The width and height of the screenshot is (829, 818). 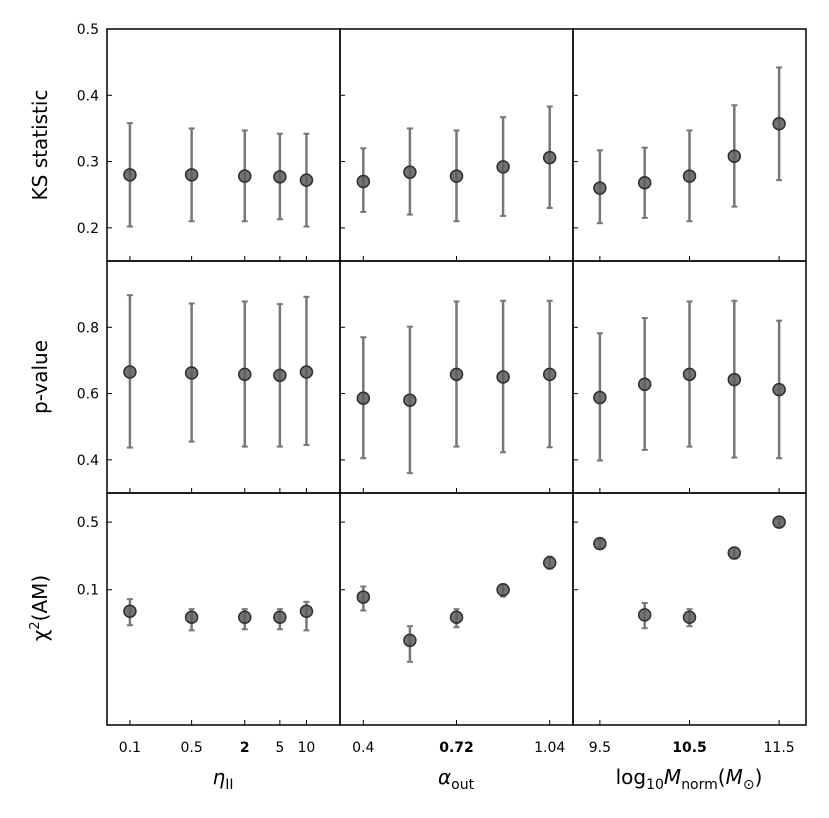 What do you see at coordinates (689, 748) in the screenshot?
I see `x-tick-label: 10.5` at bounding box center [689, 748].